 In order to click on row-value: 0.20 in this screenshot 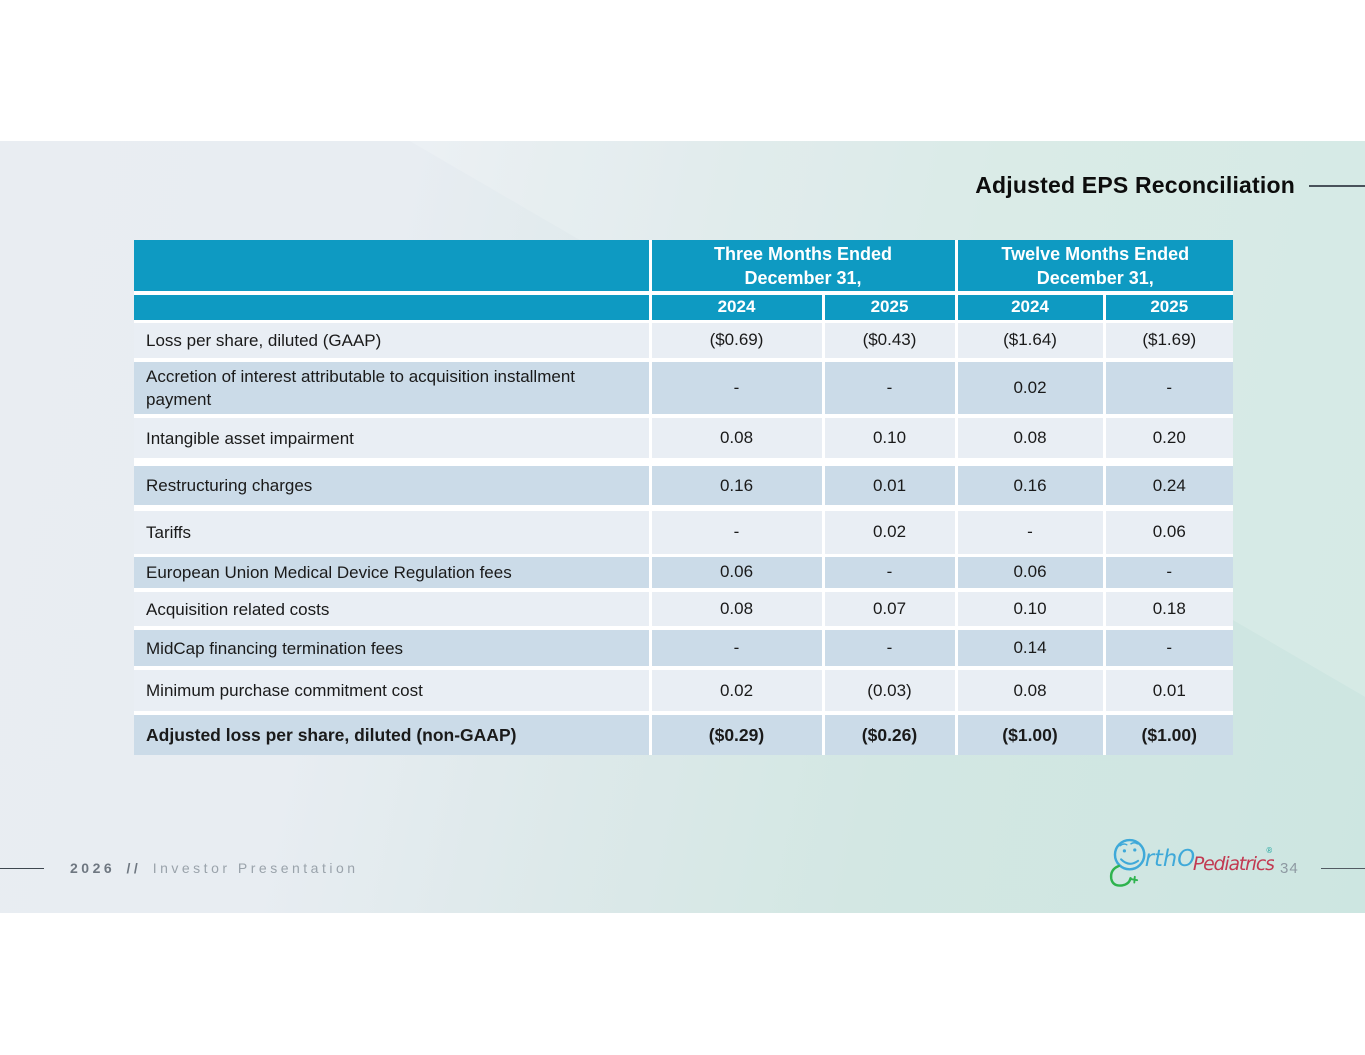, I will do `click(1168, 441)`.